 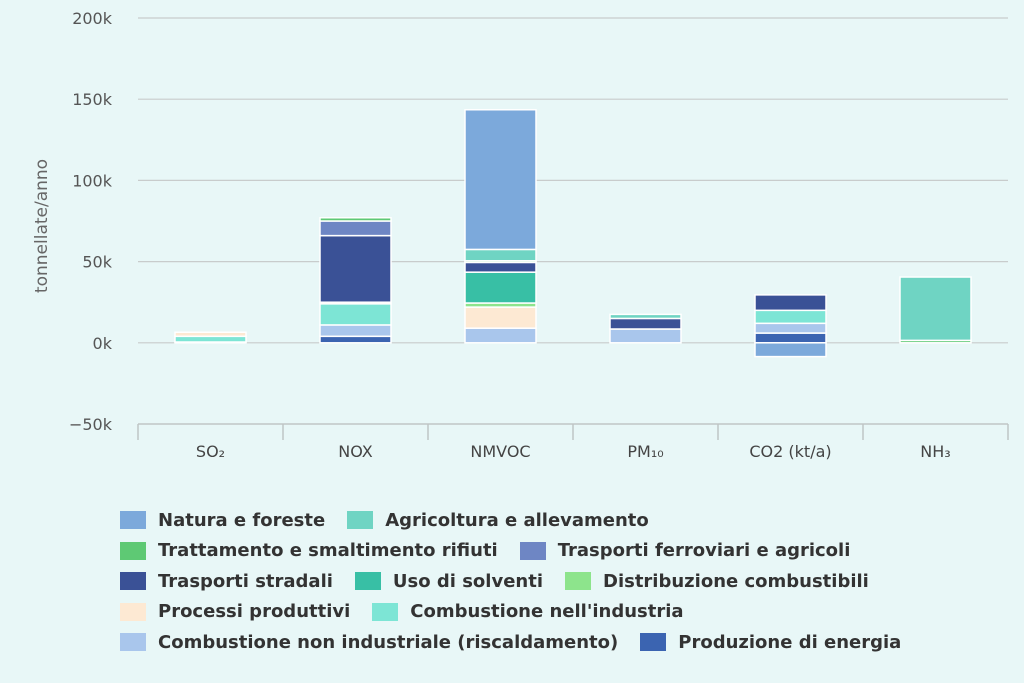 I want to click on legend-item: Natura e foreste, so click(x=222, y=520).